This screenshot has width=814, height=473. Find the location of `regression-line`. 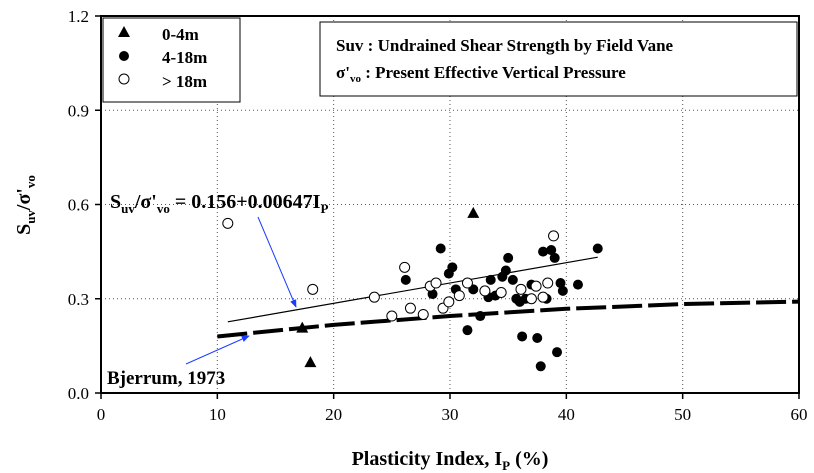

regression-line is located at coordinates (412, 289).